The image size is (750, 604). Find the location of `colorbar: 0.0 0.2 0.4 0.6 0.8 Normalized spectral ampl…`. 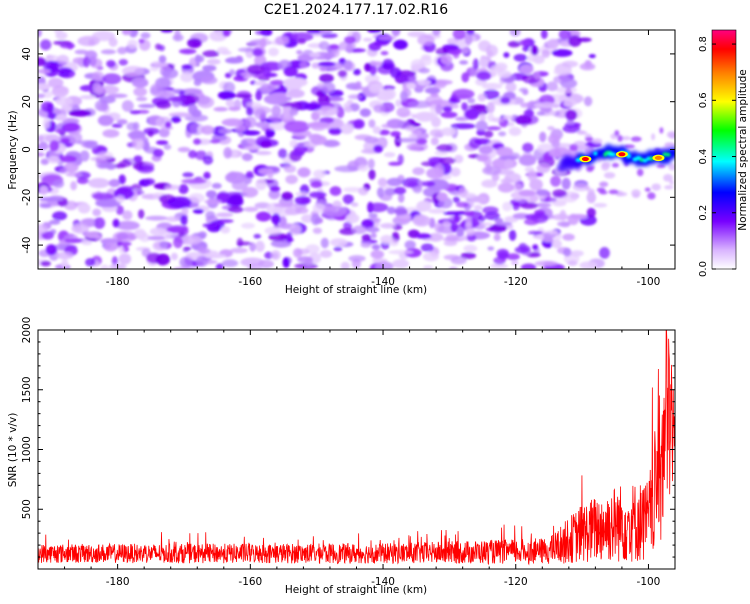

colorbar: 0.0 0.2 0.4 0.6 0.8 Normalized spectral ampl… is located at coordinates (723, 153).